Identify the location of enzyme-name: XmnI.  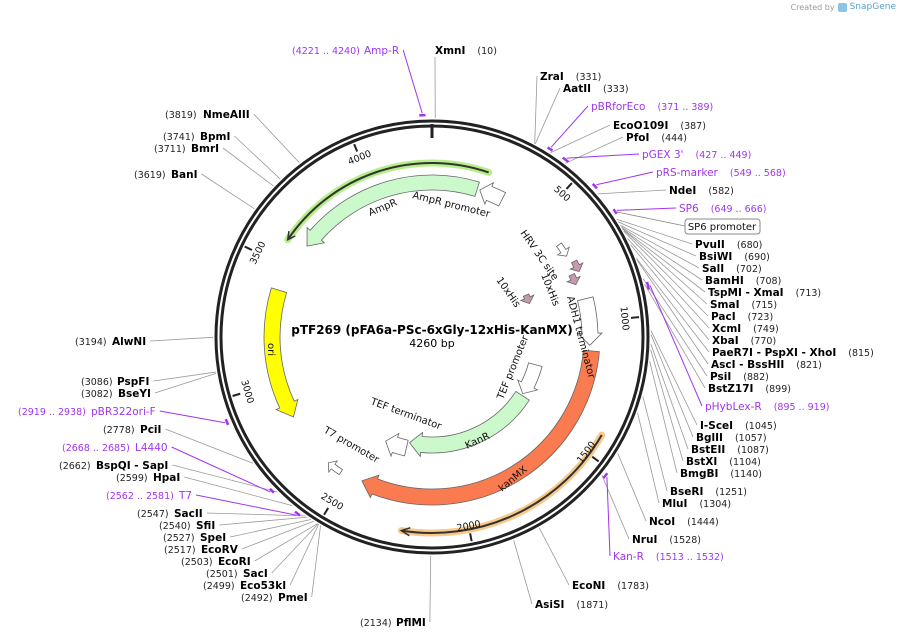
(450, 51).